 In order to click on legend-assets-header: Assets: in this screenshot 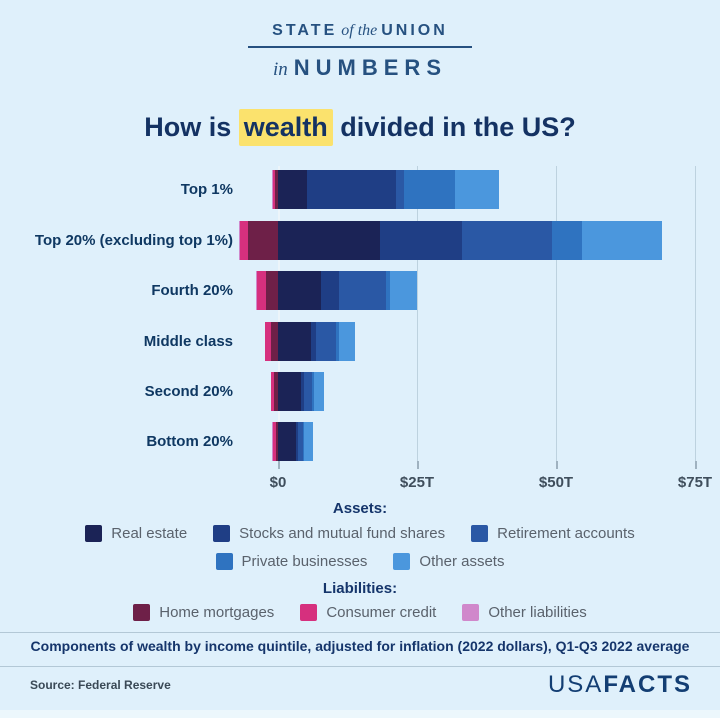, I will do `click(360, 508)`.